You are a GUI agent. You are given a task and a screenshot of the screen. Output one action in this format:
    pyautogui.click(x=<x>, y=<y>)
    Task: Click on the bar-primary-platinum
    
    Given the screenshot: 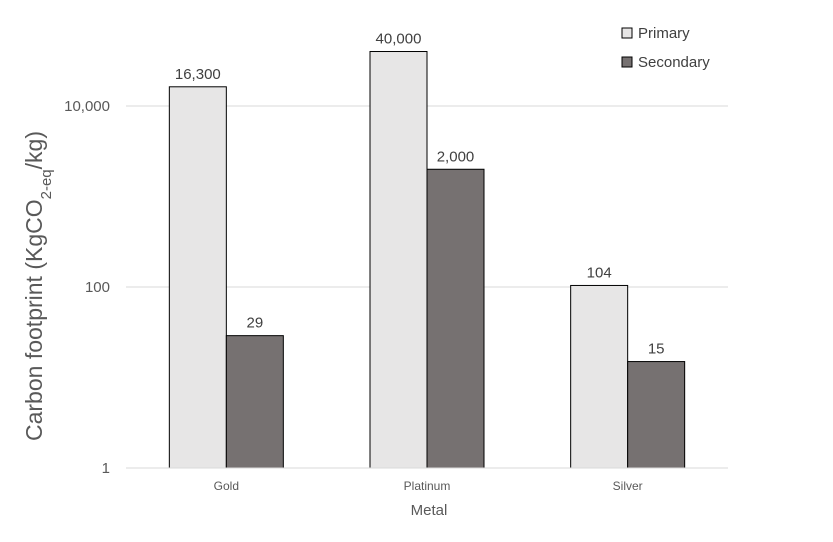 What is the action you would take?
    pyautogui.click(x=398, y=260)
    